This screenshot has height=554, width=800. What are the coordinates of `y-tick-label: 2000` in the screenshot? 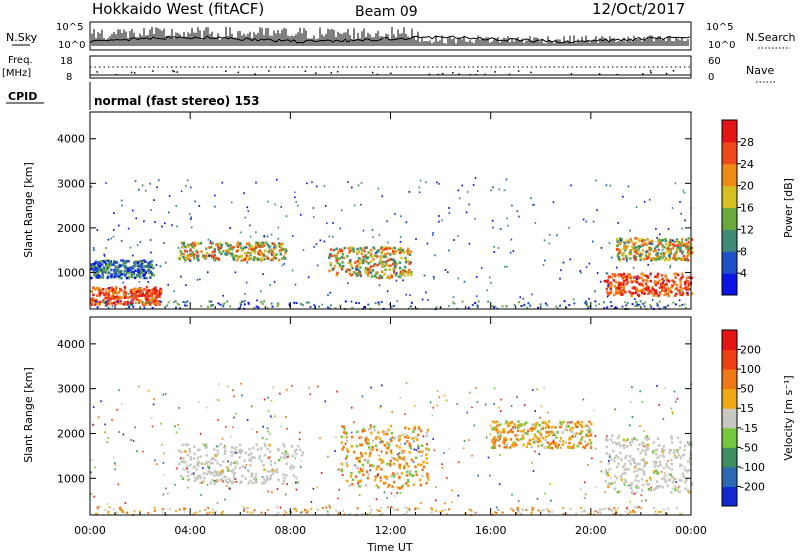 It's located at (71, 433).